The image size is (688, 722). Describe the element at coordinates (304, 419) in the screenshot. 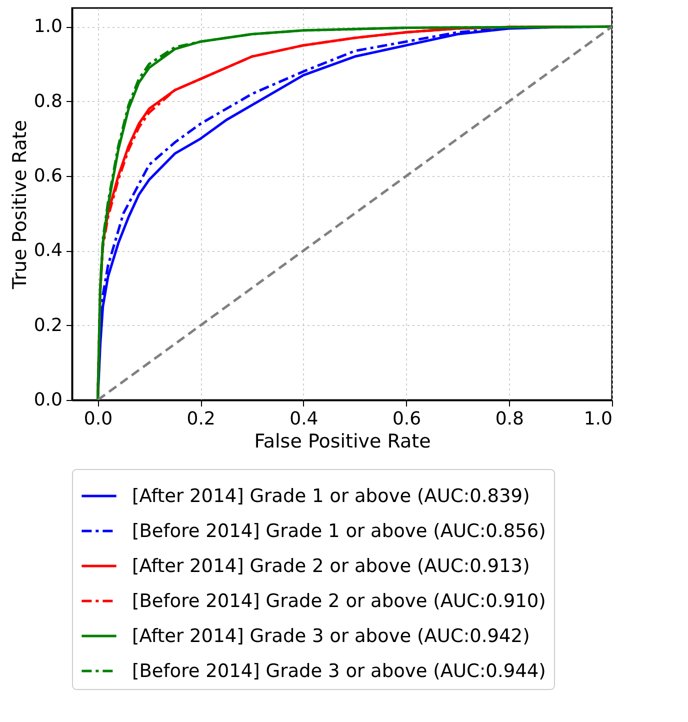

I see `x-tick-label: 0.4` at that location.